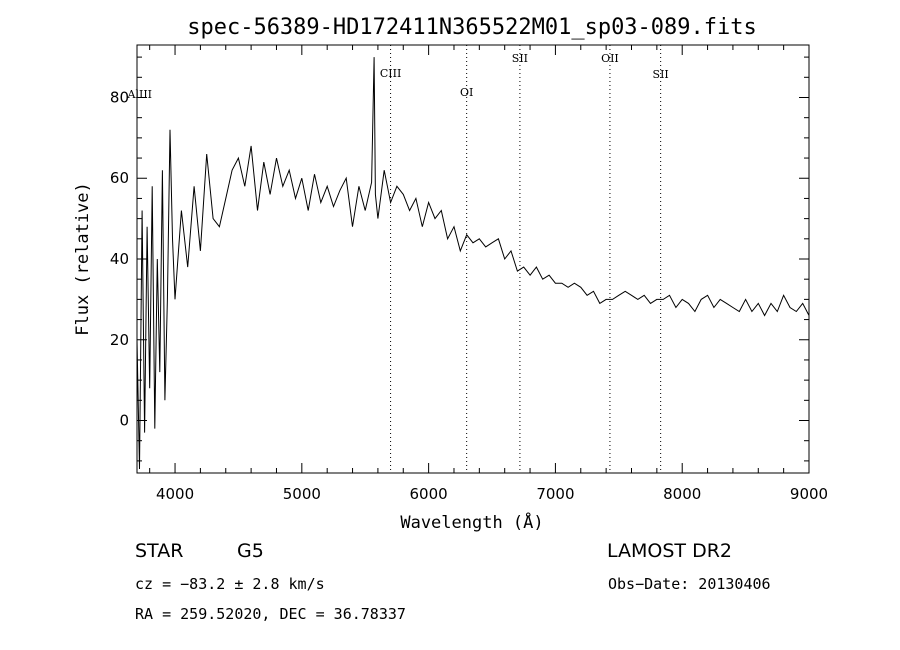 The height and width of the screenshot is (650, 900). I want to click on spectral-line-label: OII, so click(610, 58).